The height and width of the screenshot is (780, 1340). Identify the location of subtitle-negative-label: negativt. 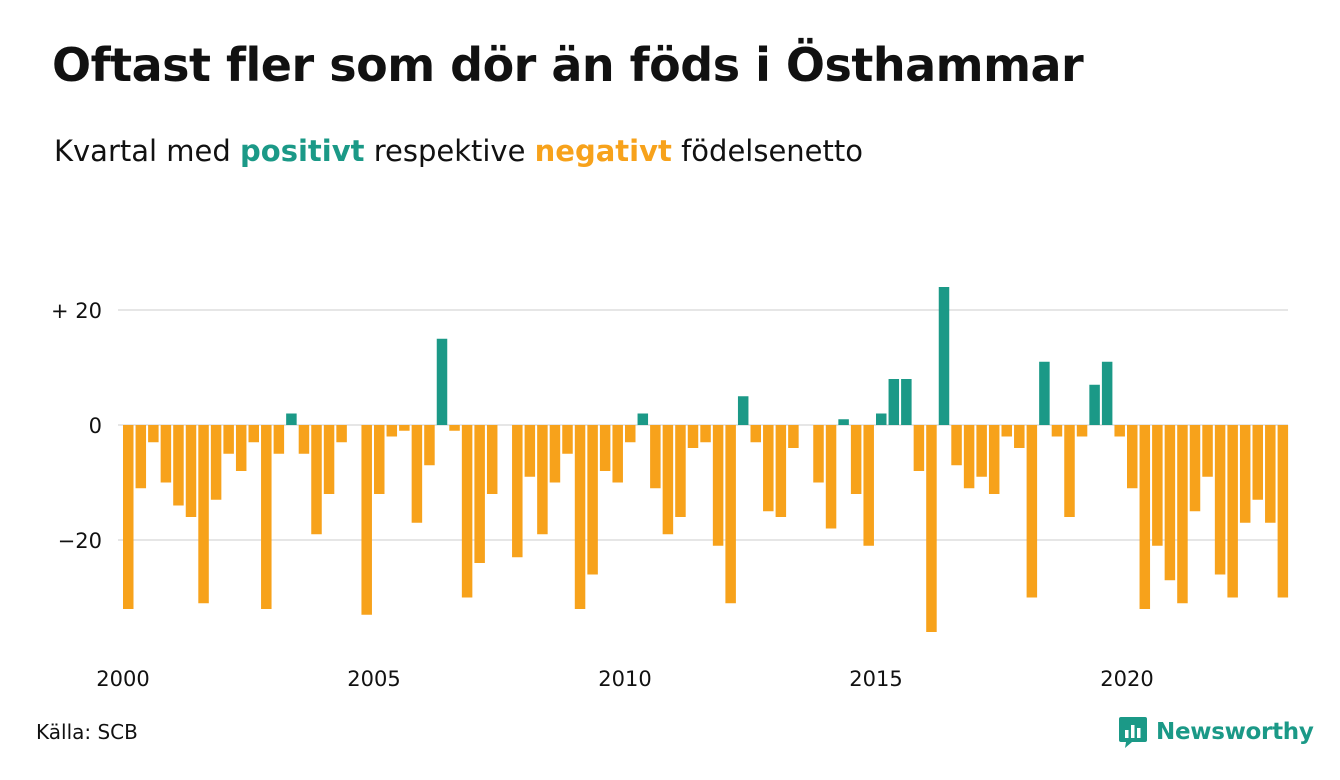
(603, 151).